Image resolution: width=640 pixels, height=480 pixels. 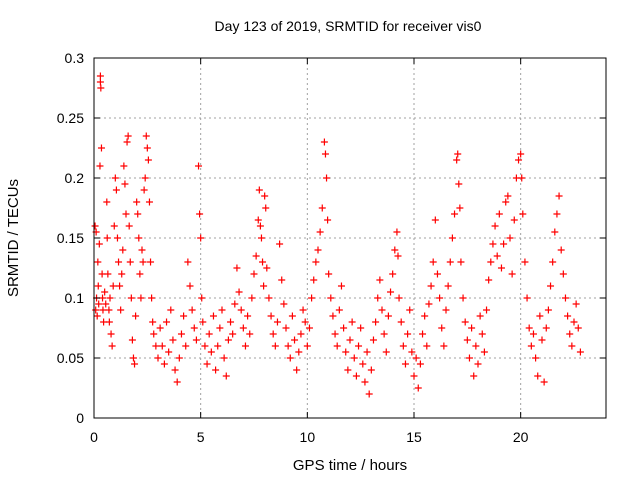 I want to click on y-tick-label: 0.2, so click(x=75, y=178).